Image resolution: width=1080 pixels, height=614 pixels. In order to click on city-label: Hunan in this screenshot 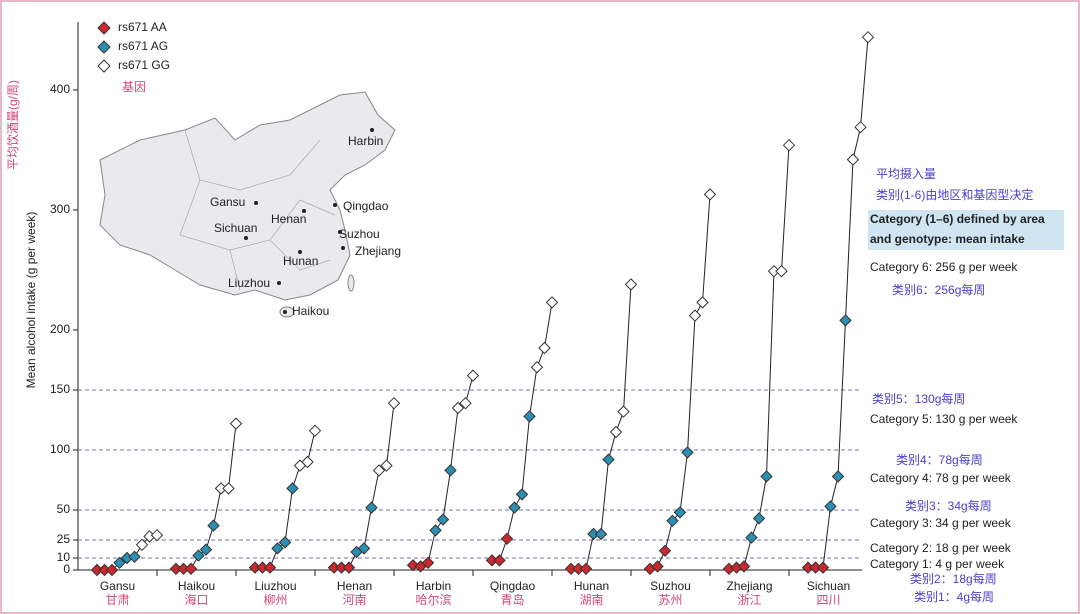, I will do `click(300, 261)`.